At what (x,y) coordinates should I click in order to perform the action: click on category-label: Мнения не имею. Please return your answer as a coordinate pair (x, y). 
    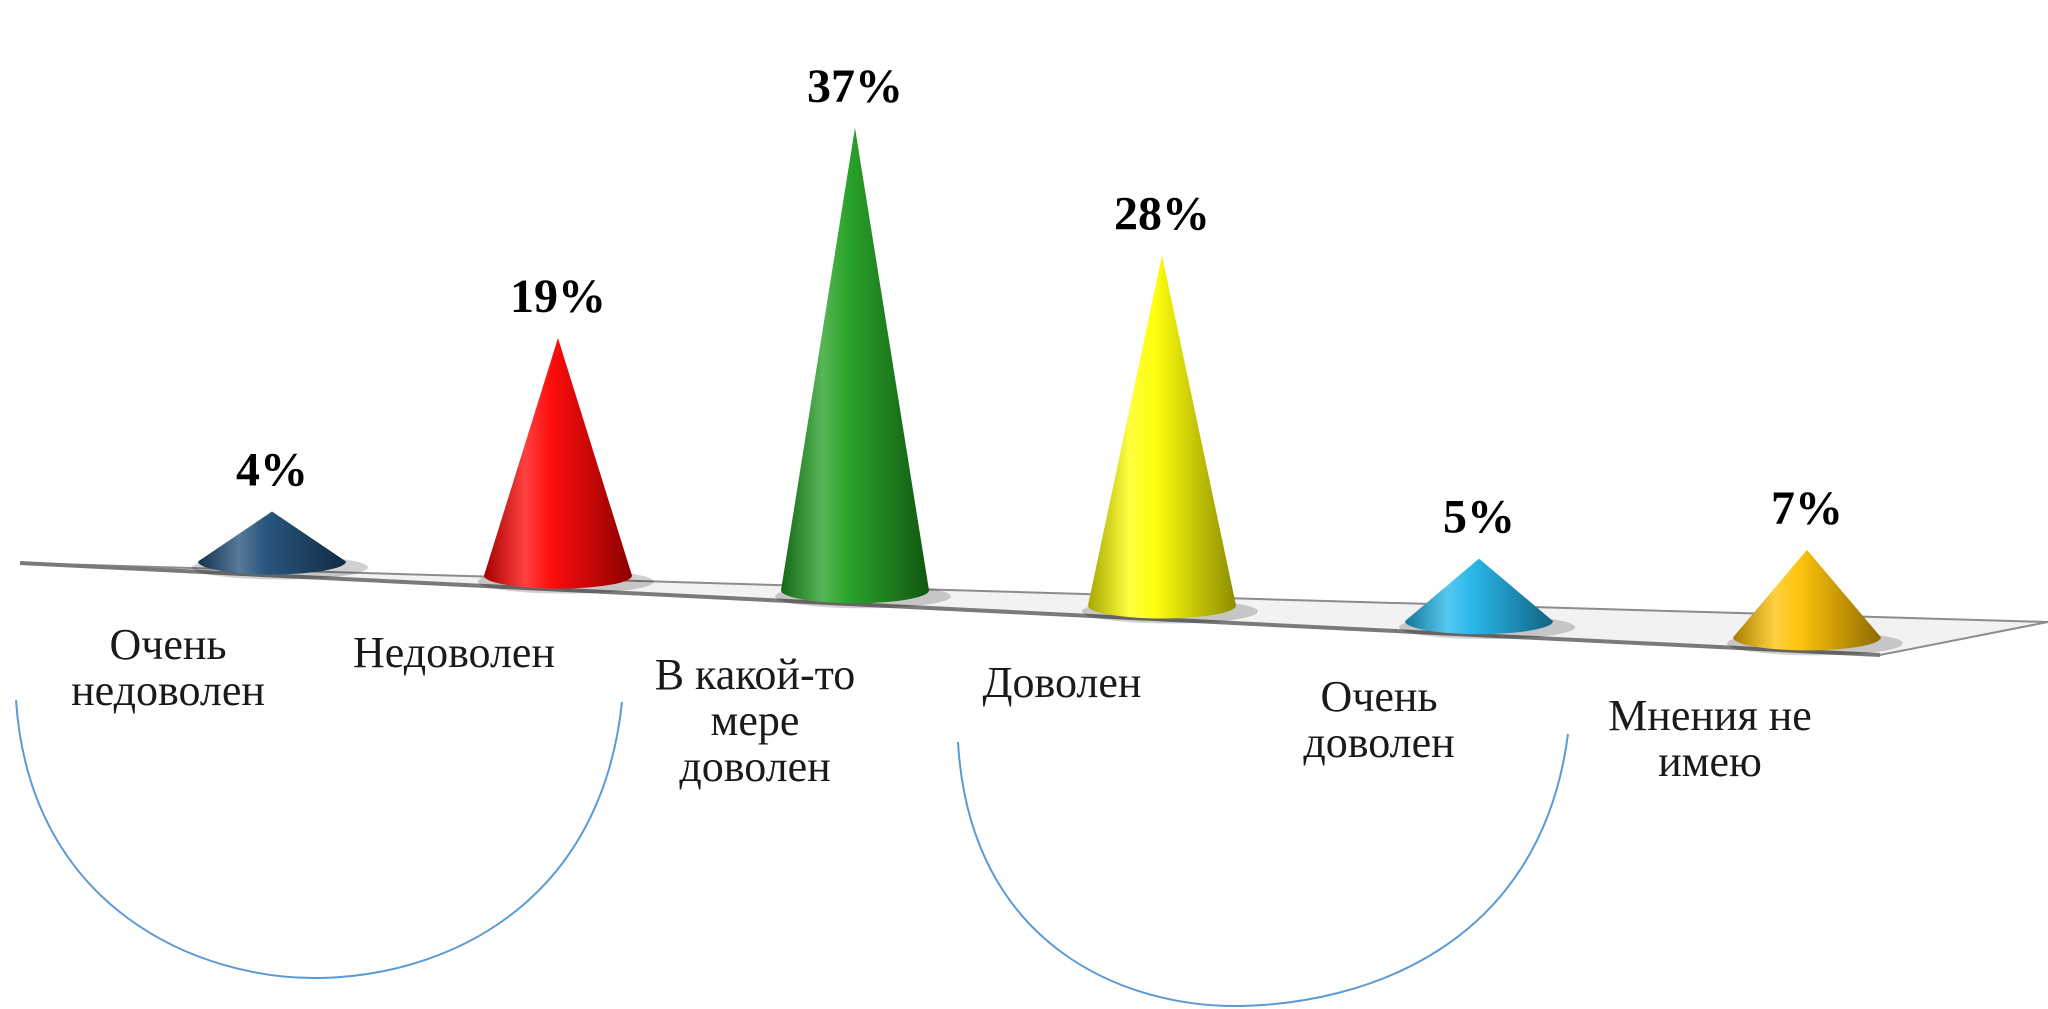
    Looking at the image, I should click on (1710, 738).